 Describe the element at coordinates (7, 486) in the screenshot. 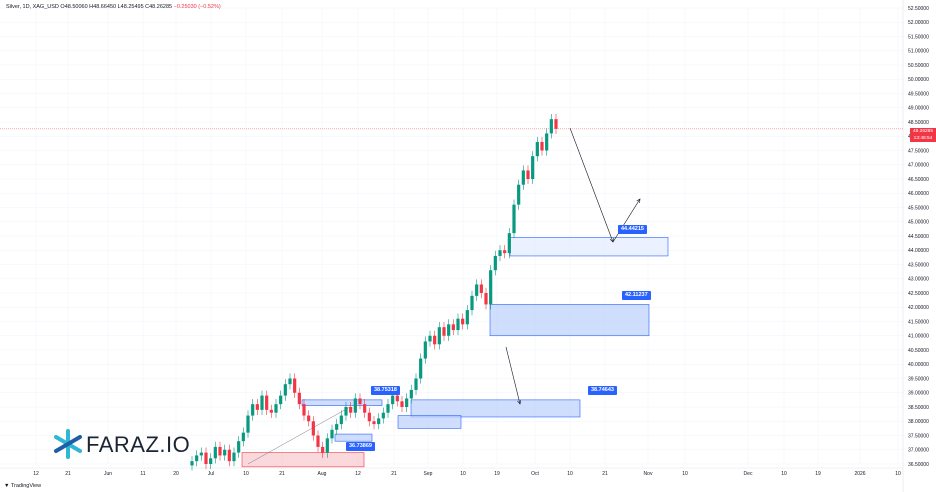

I see `tv-icon: ▼` at that location.